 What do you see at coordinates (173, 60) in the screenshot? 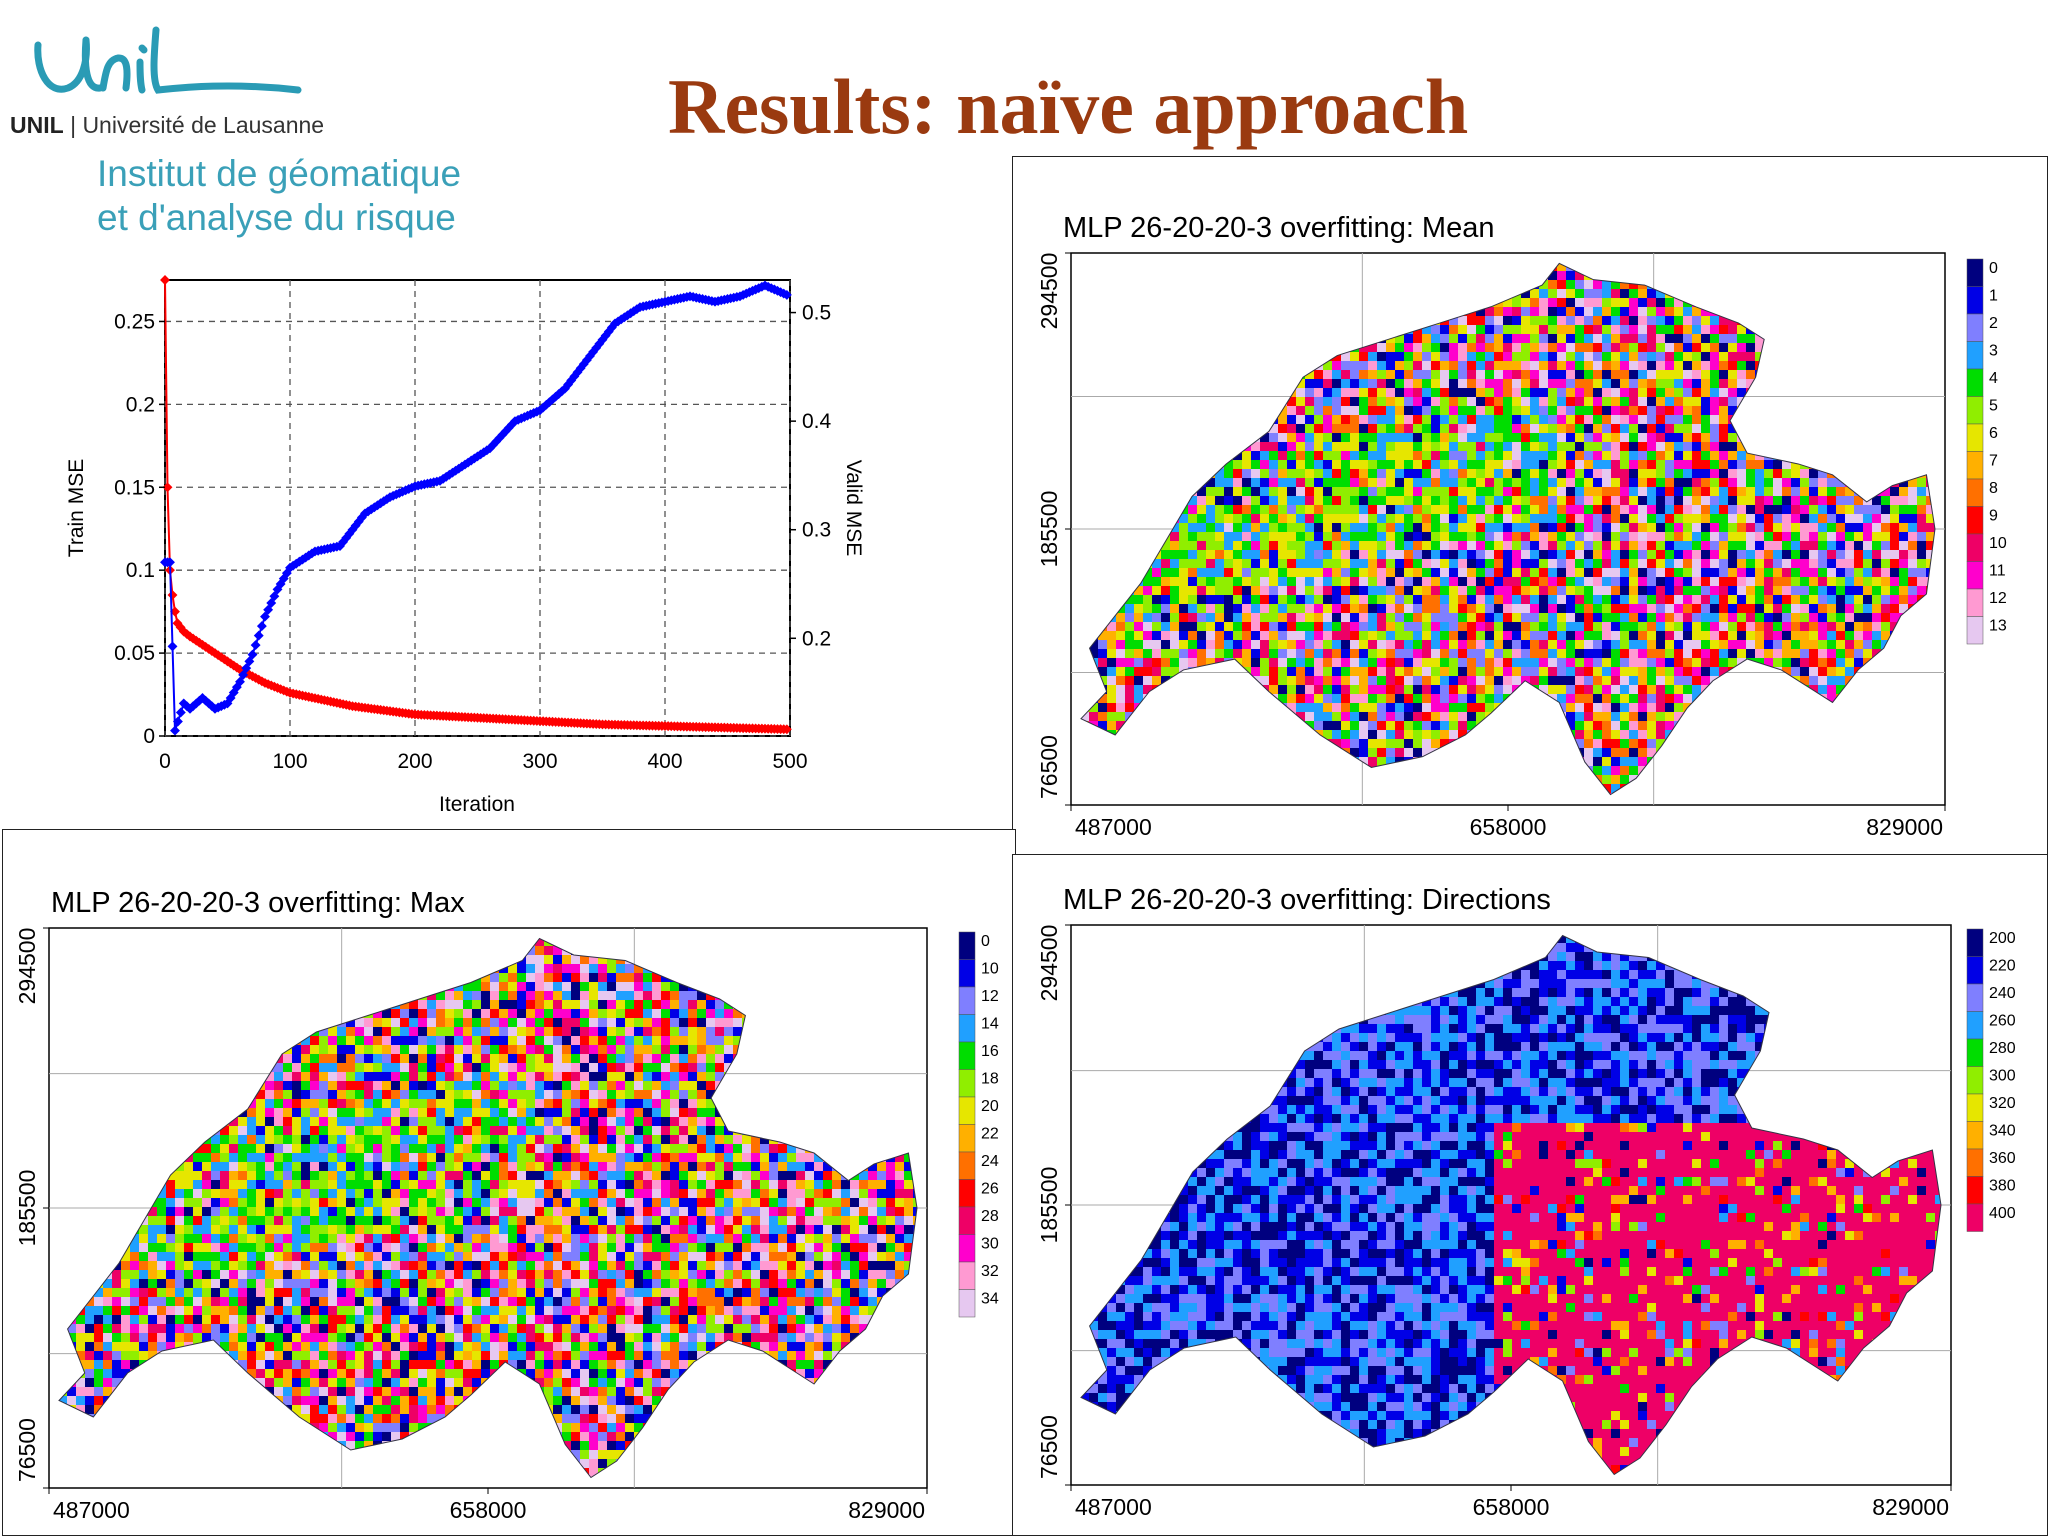
I see `unil-script-logo` at bounding box center [173, 60].